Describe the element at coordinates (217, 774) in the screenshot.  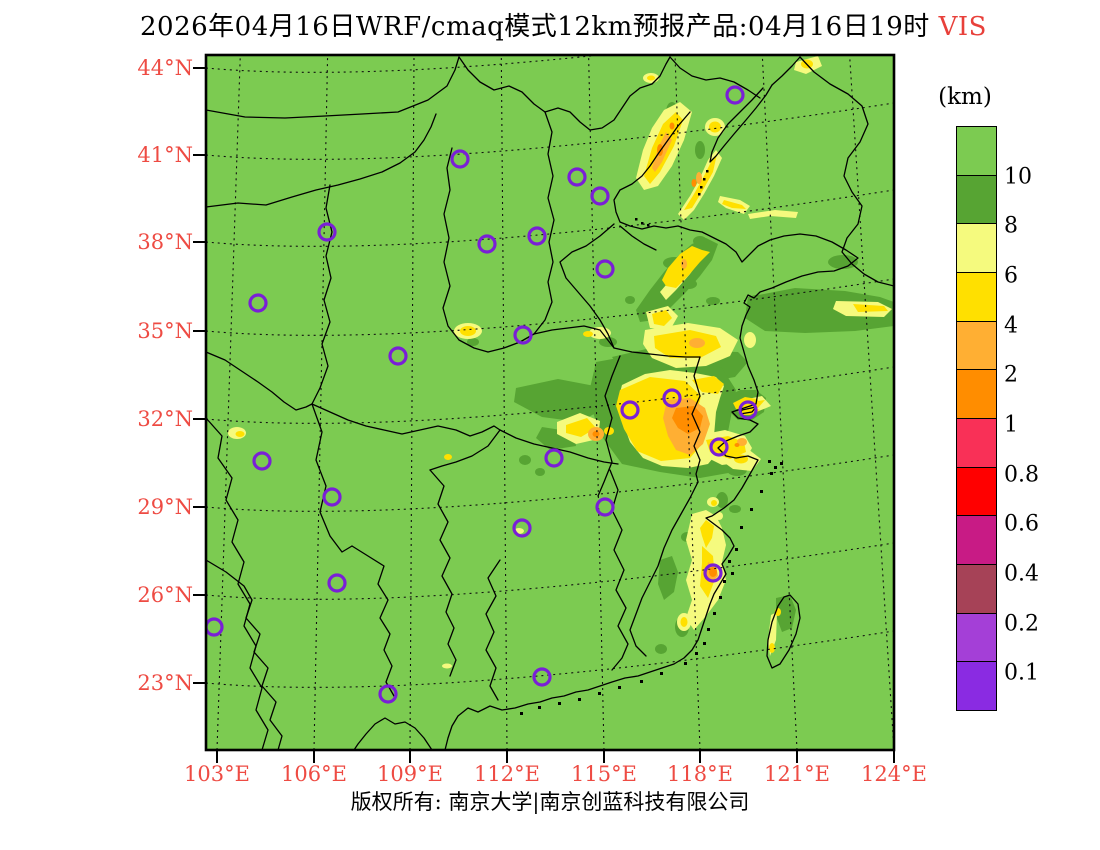
I see `lon-label: 103°E` at that location.